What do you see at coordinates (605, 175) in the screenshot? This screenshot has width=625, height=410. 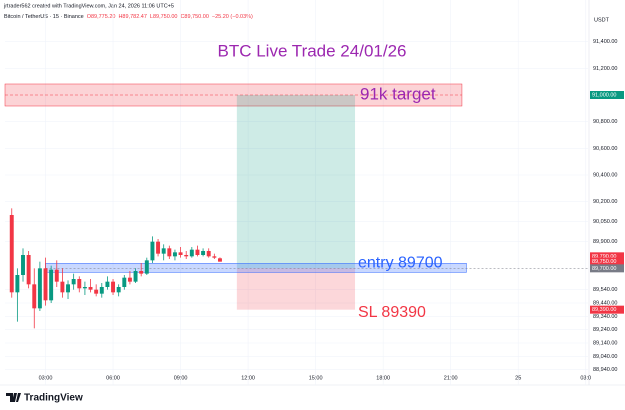 I see `y-tick-label: 90,400.00` at bounding box center [605, 175].